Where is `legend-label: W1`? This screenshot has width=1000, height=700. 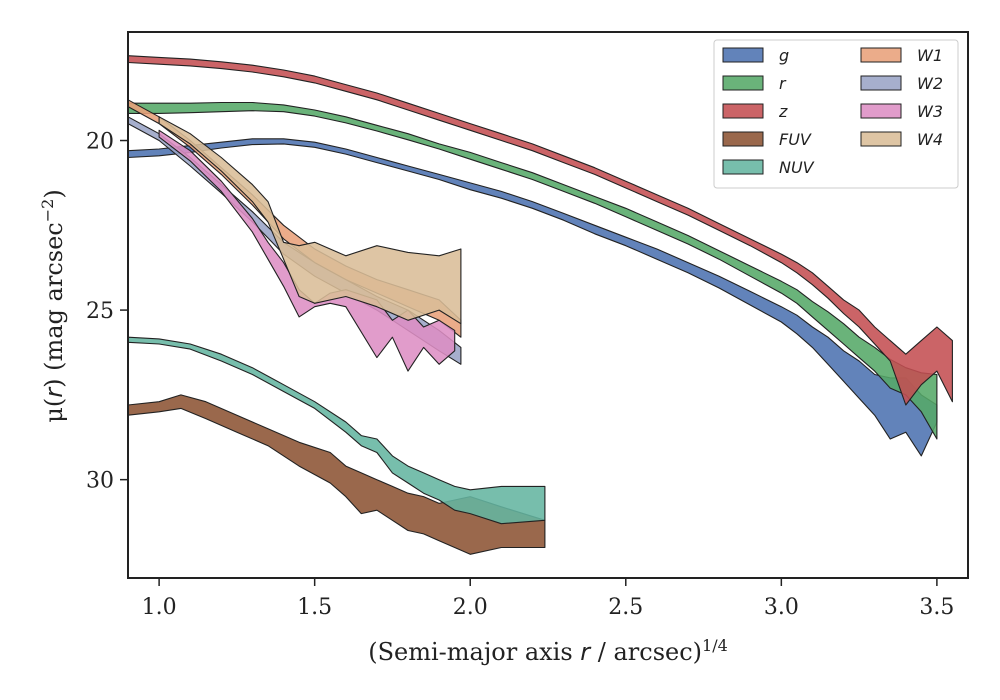 legend-label: W1 is located at coordinates (930, 55).